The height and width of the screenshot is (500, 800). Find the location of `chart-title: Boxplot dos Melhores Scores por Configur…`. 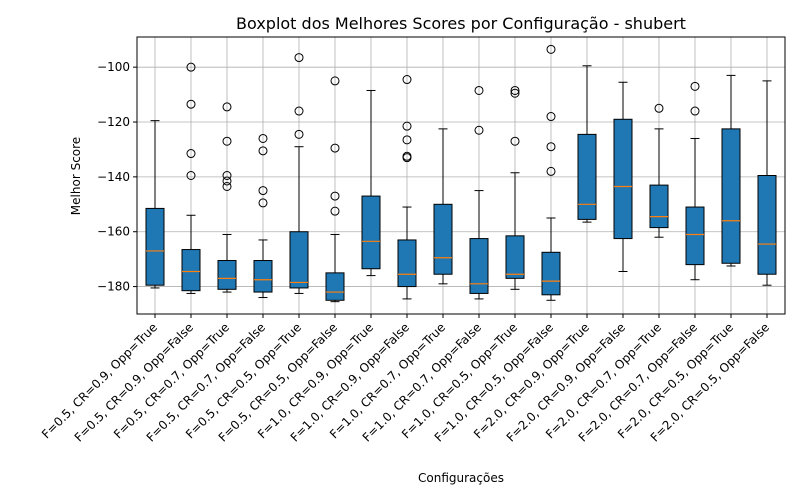

chart-title: Boxplot dos Melhores Scores por Configur… is located at coordinates (461, 23).